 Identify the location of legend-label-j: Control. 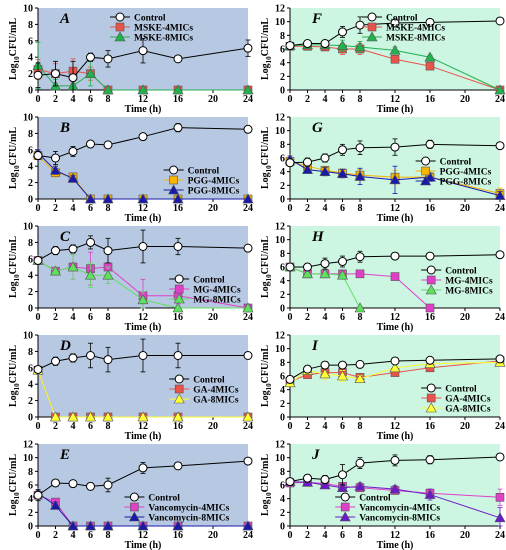
(375, 499).